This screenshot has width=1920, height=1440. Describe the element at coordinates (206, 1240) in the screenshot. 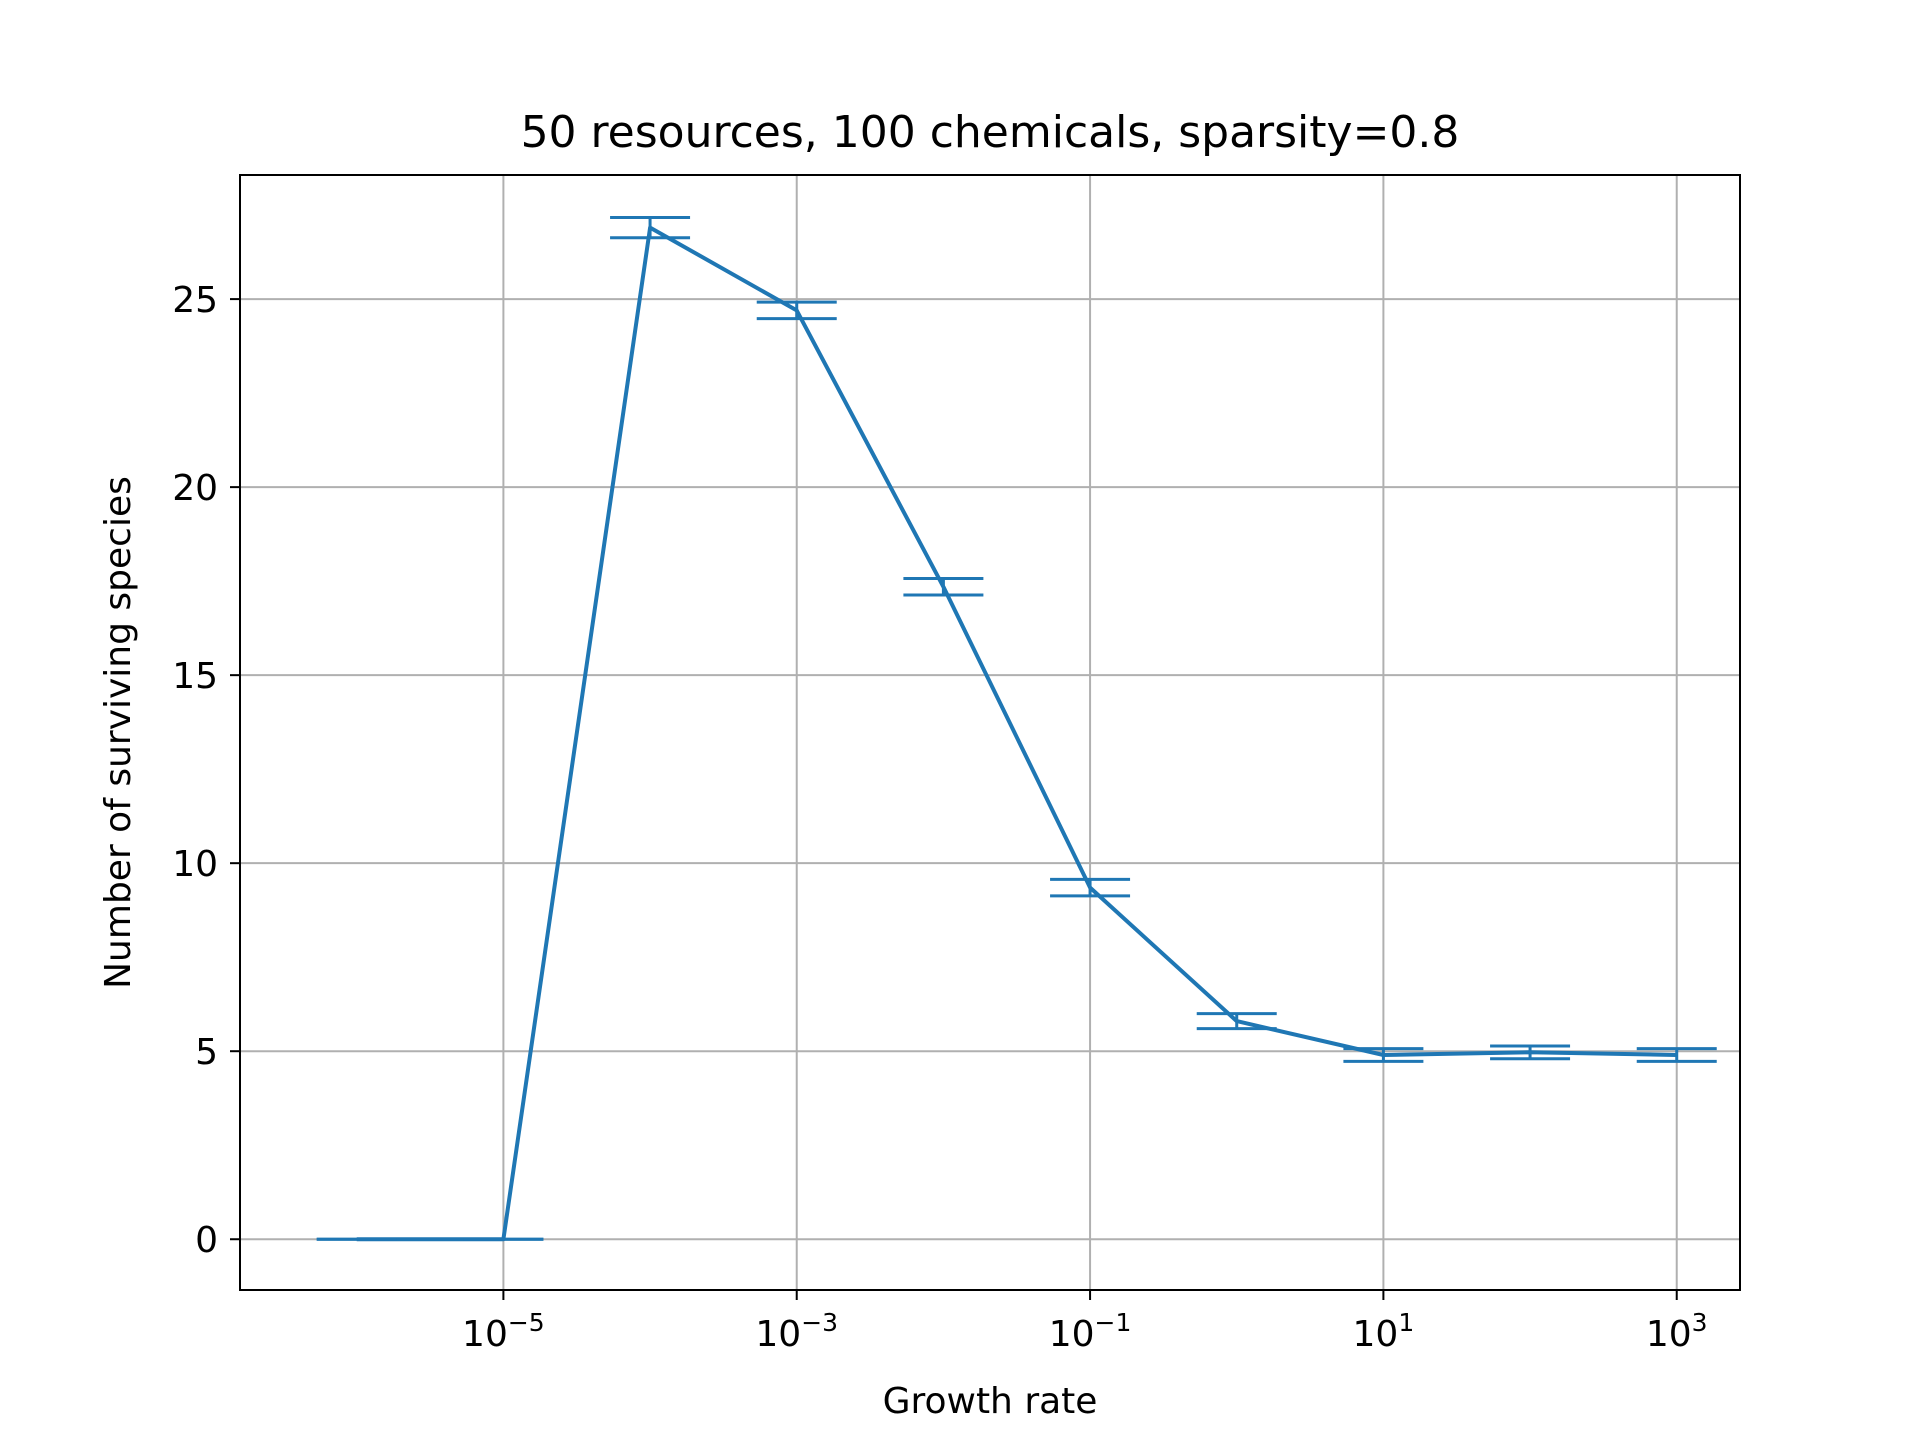

I see `y-tick-label: 0` at that location.